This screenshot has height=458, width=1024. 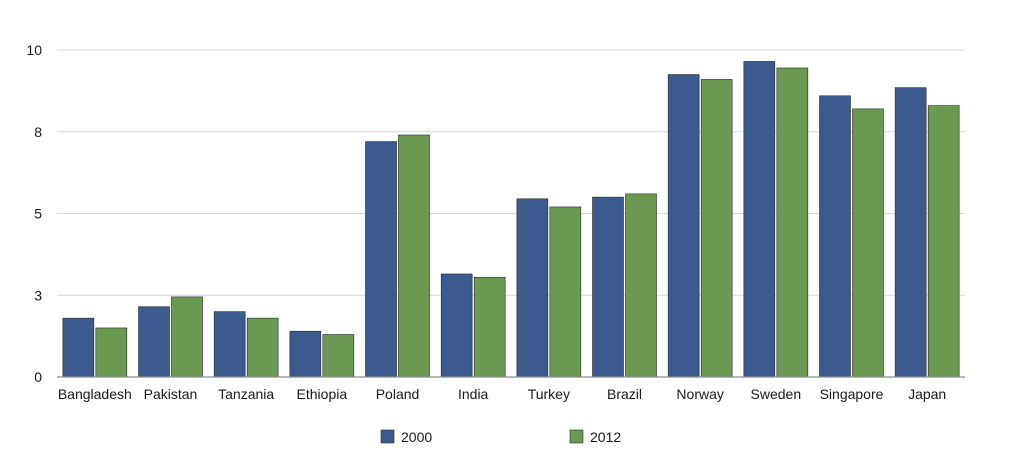 What do you see at coordinates (776, 394) in the screenshot?
I see `x-tick-label: Sweden` at bounding box center [776, 394].